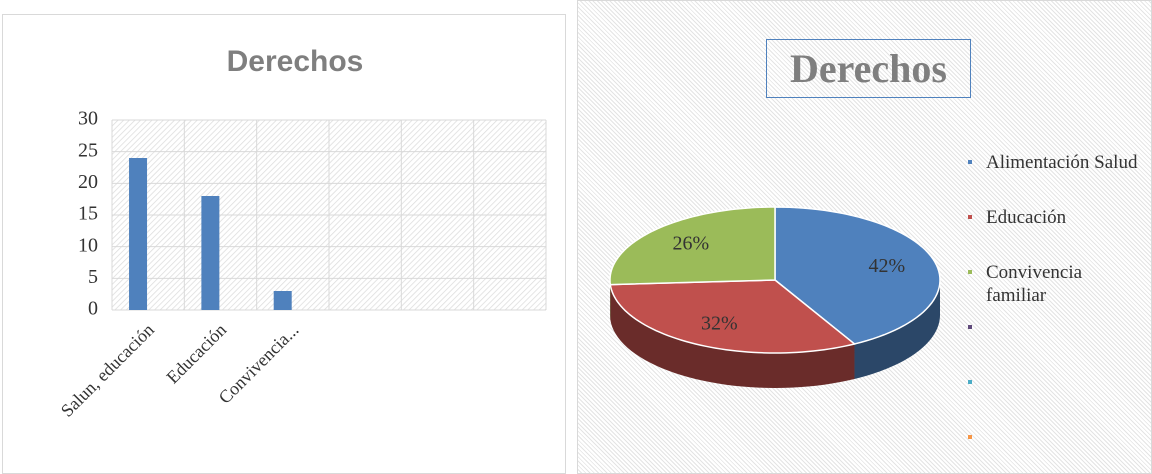 This screenshot has width=1152, height=474. Describe the element at coordinates (88, 150) in the screenshot. I see `y-tick-label: 25` at that location.